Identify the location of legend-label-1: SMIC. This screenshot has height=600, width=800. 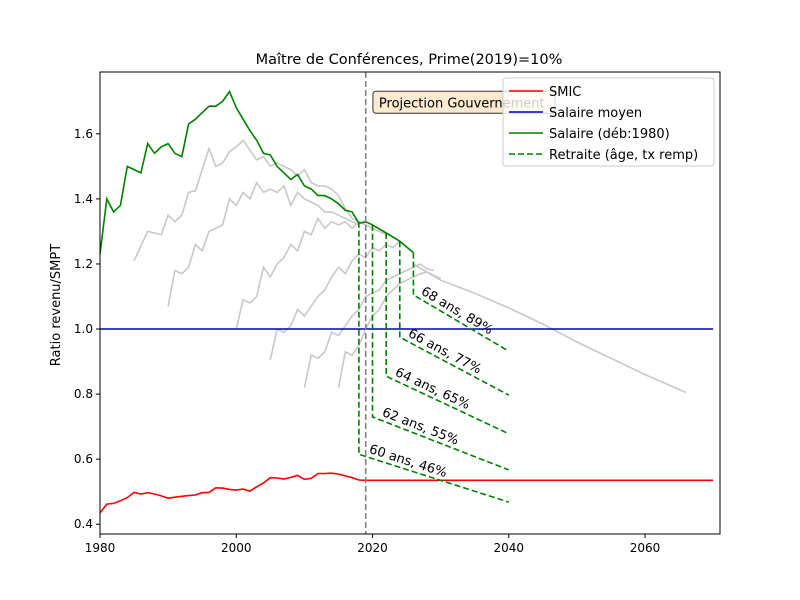
(565, 92).